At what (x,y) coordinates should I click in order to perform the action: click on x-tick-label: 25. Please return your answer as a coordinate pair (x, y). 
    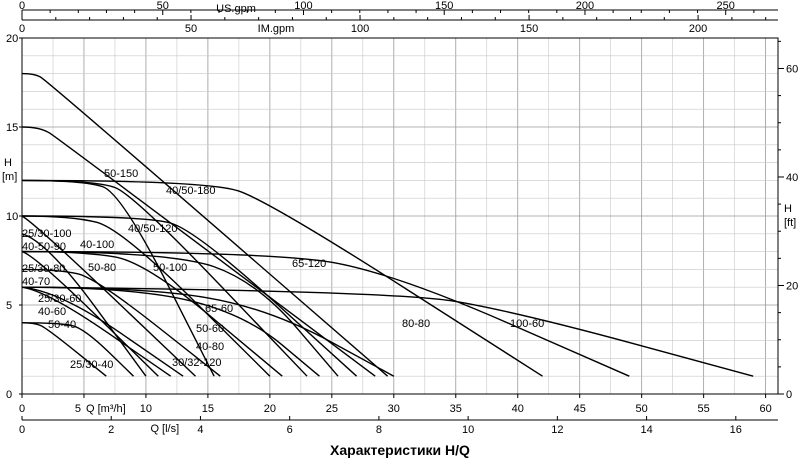
    Looking at the image, I should click on (332, 409).